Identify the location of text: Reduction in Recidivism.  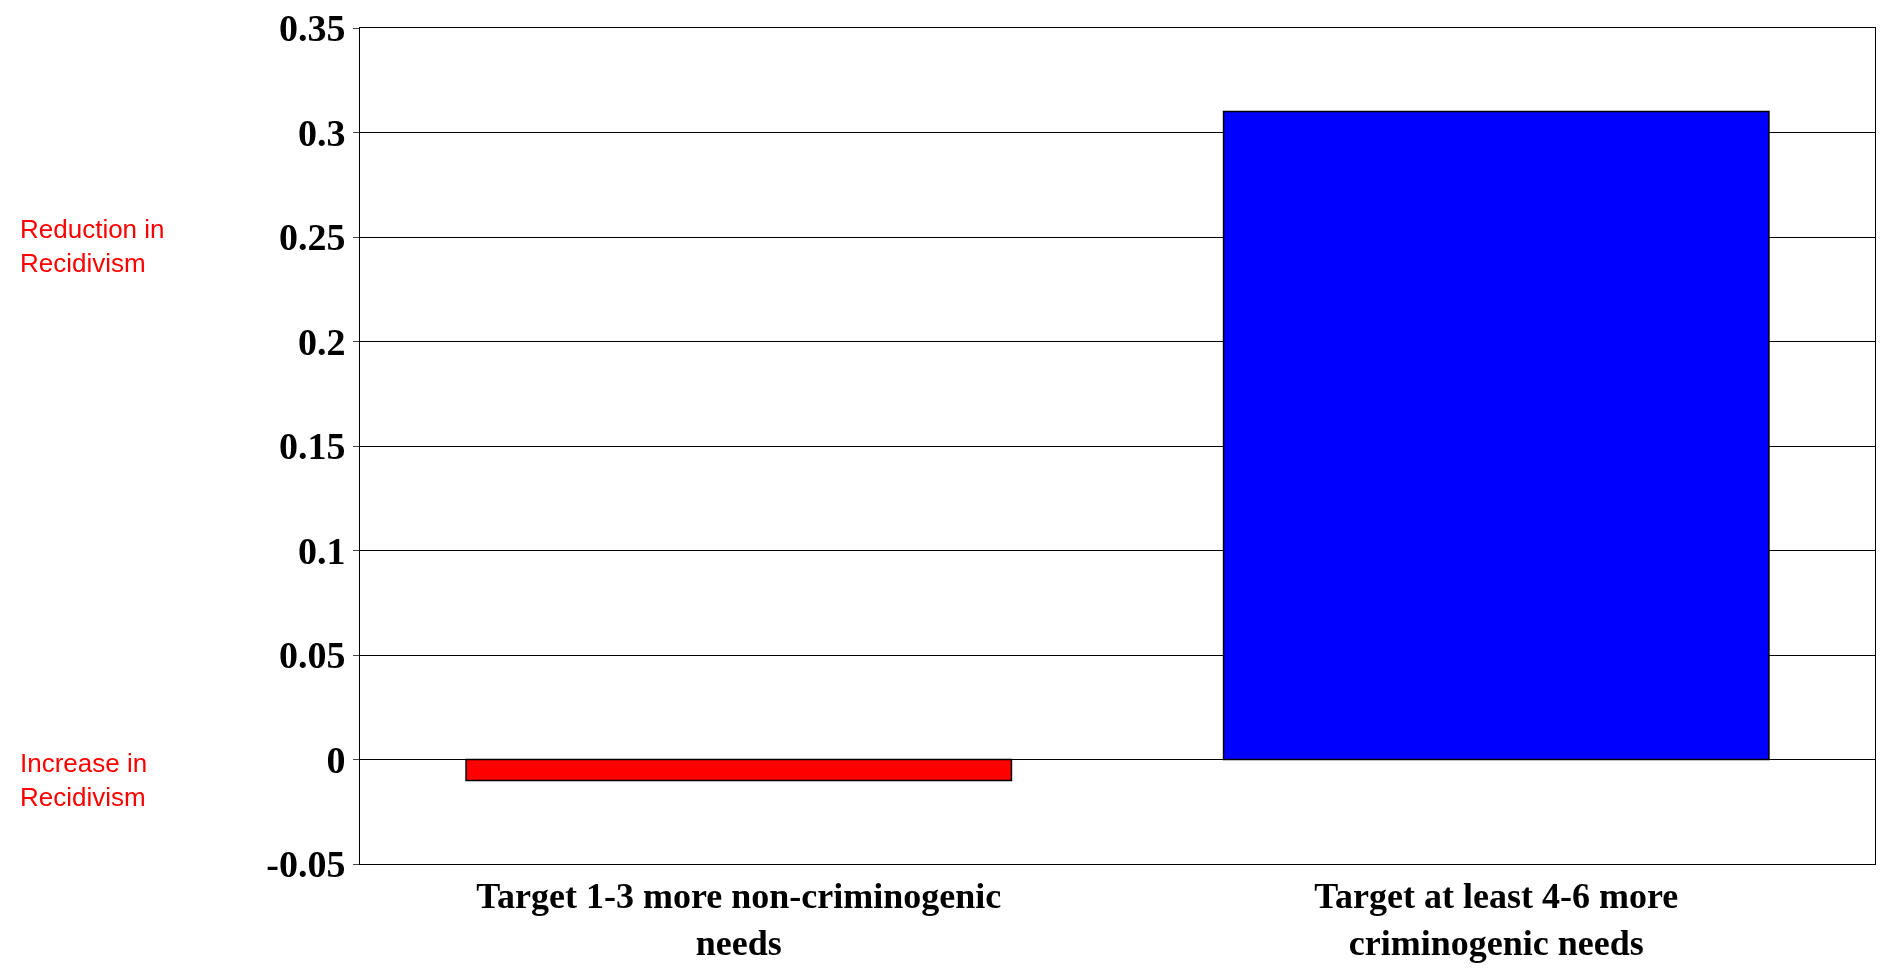
(92, 246).